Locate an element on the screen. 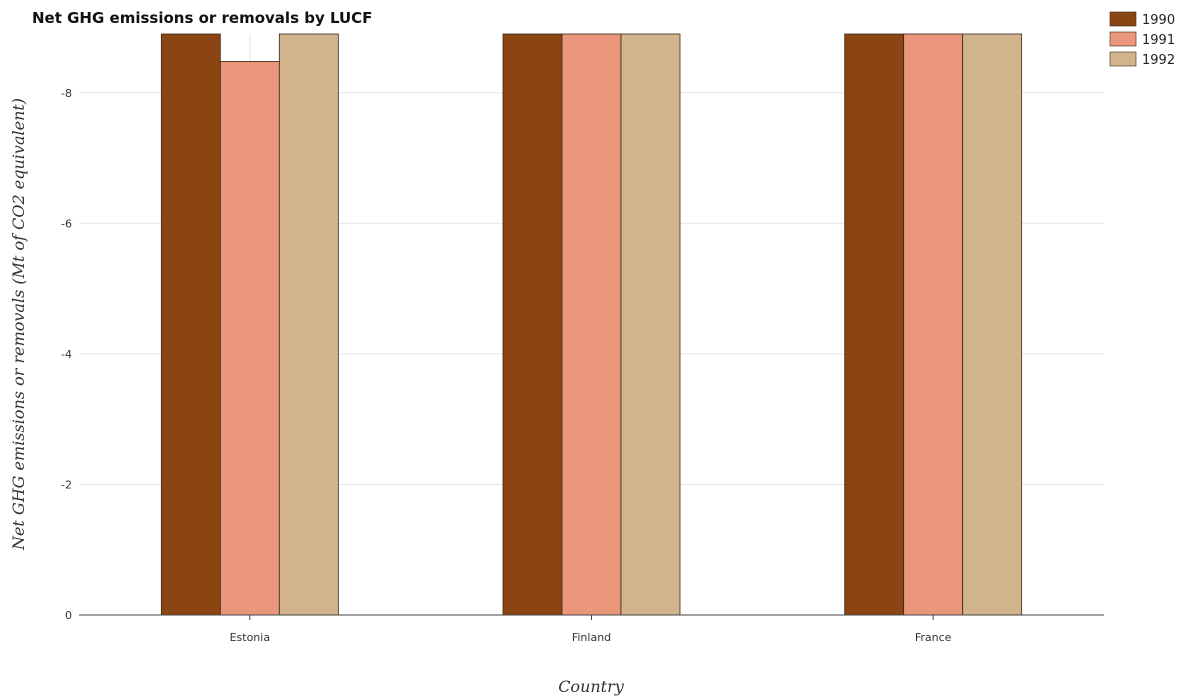 Image resolution: width=1183 pixels, height=700 pixels. legend-swatch-1990 is located at coordinates (1123, 19).